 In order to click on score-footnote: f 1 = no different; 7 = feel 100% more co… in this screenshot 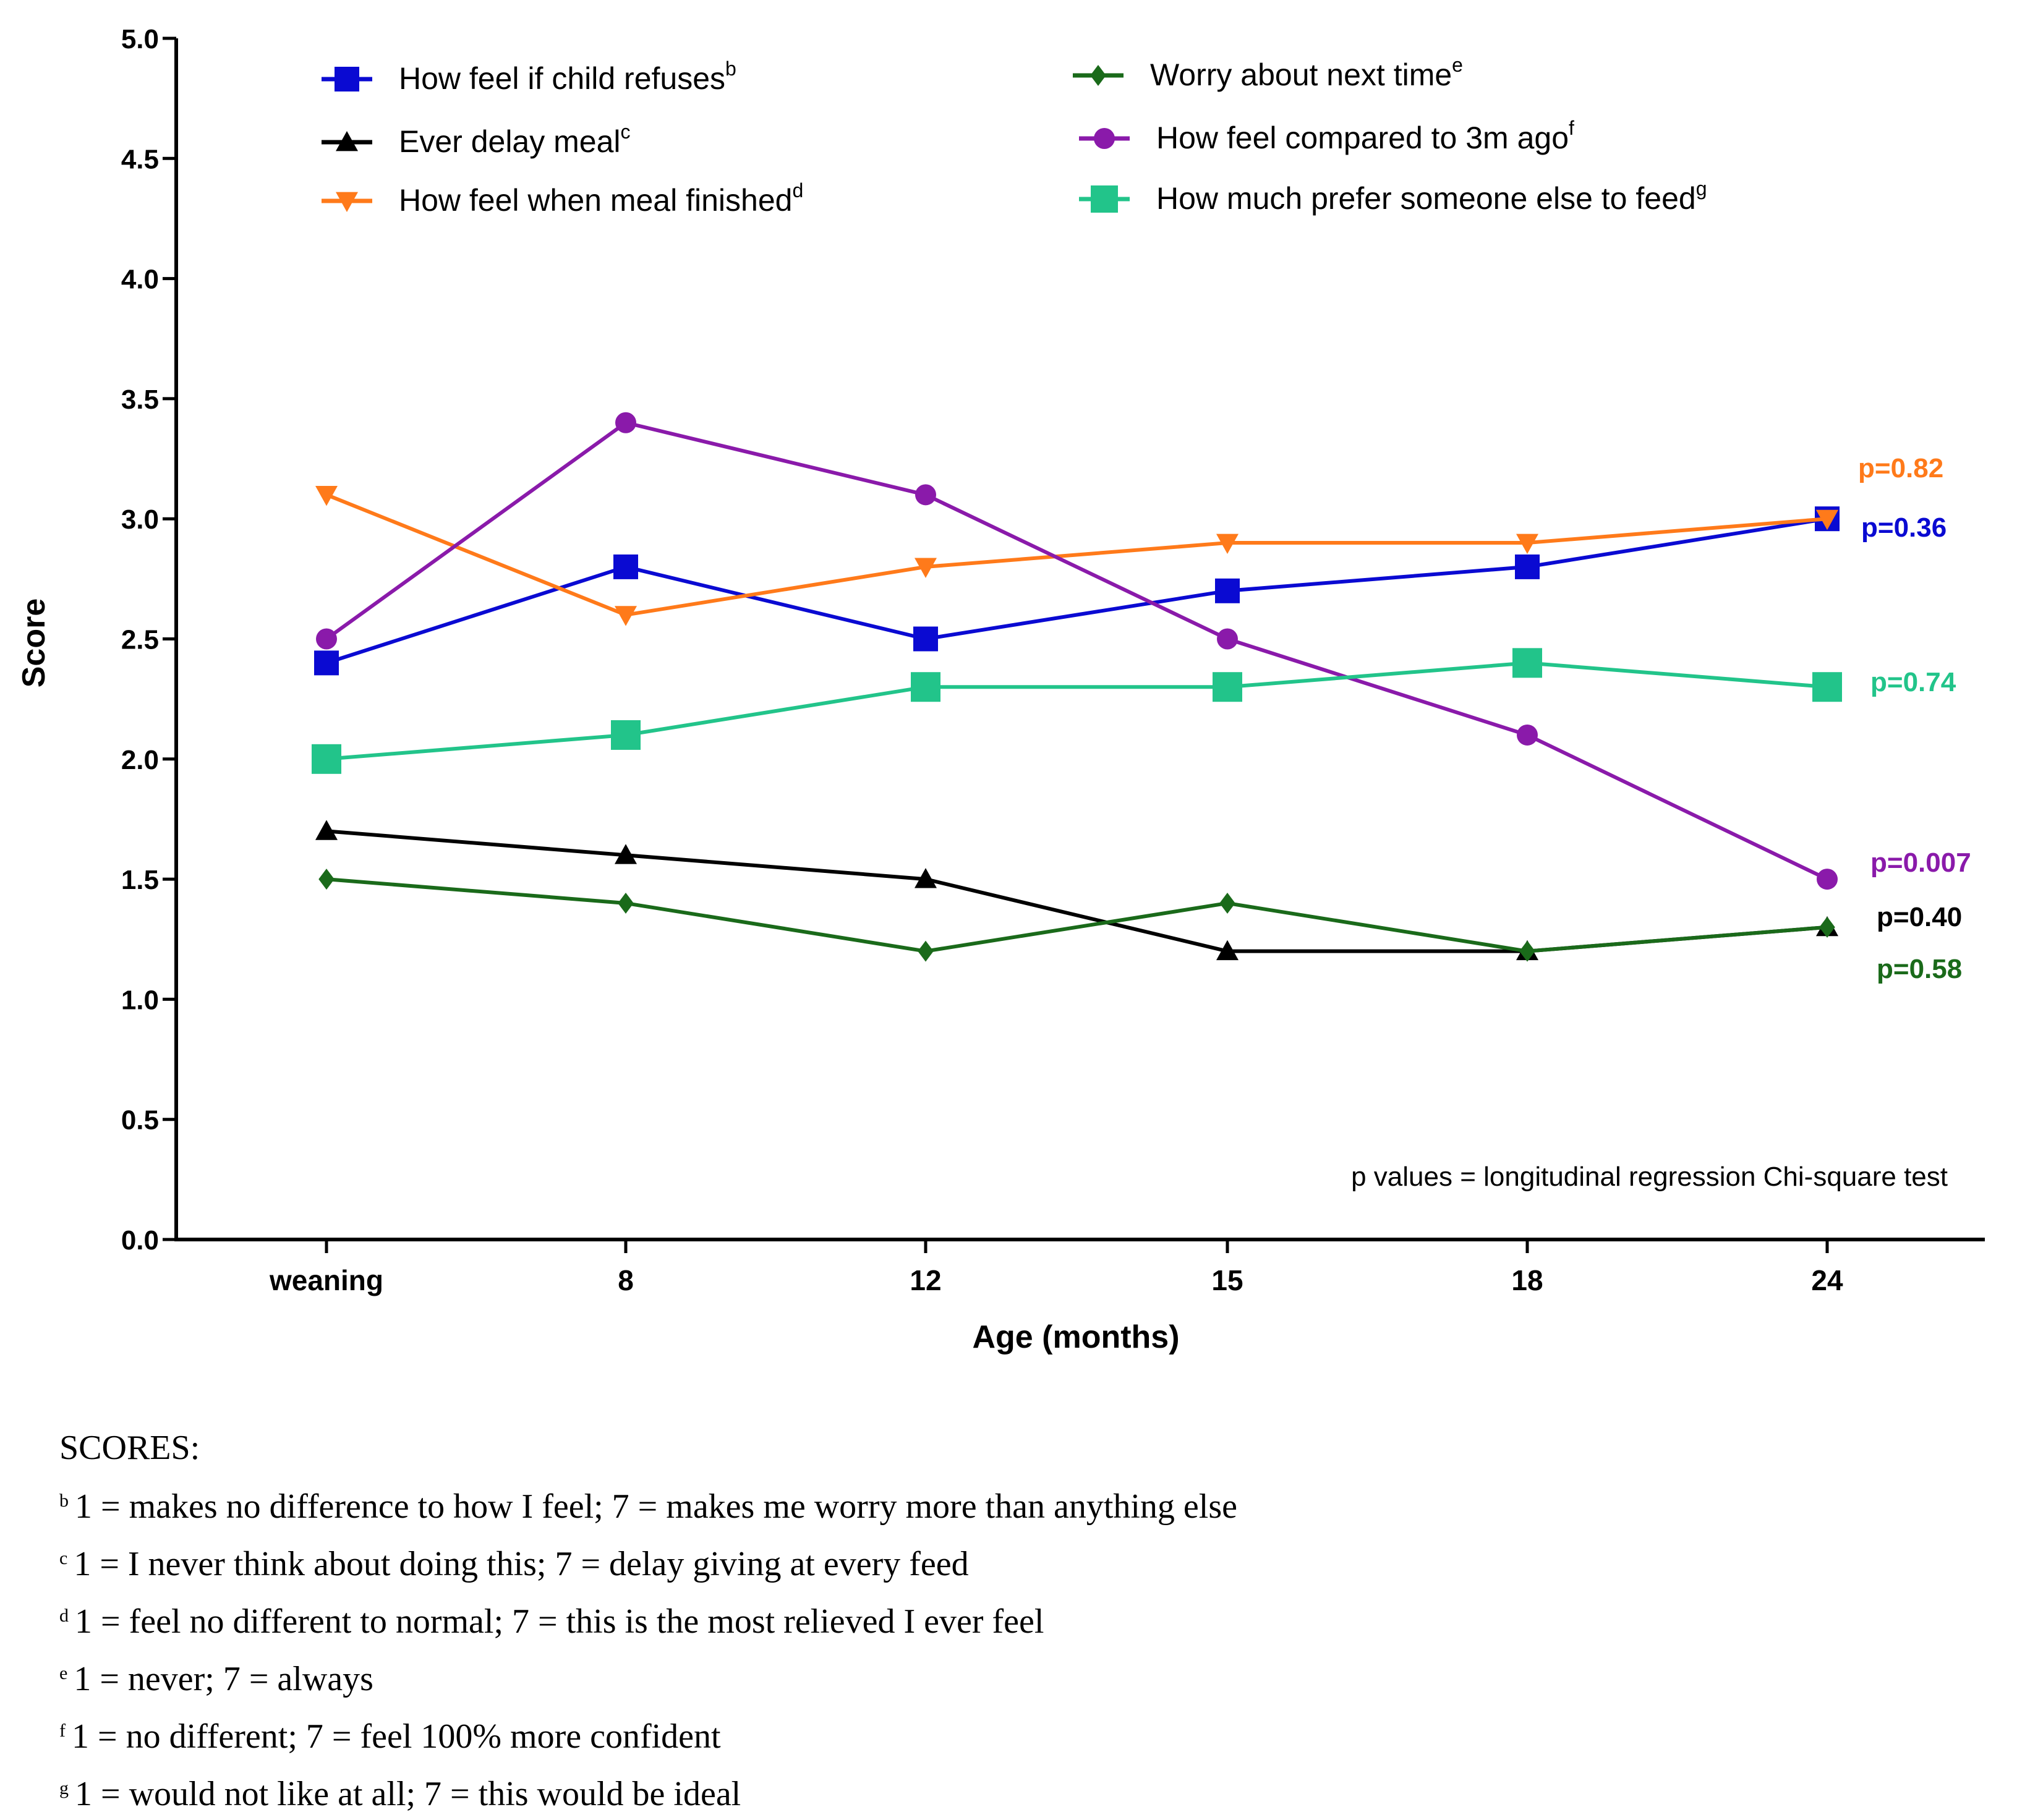, I will do `click(648, 1734)`.